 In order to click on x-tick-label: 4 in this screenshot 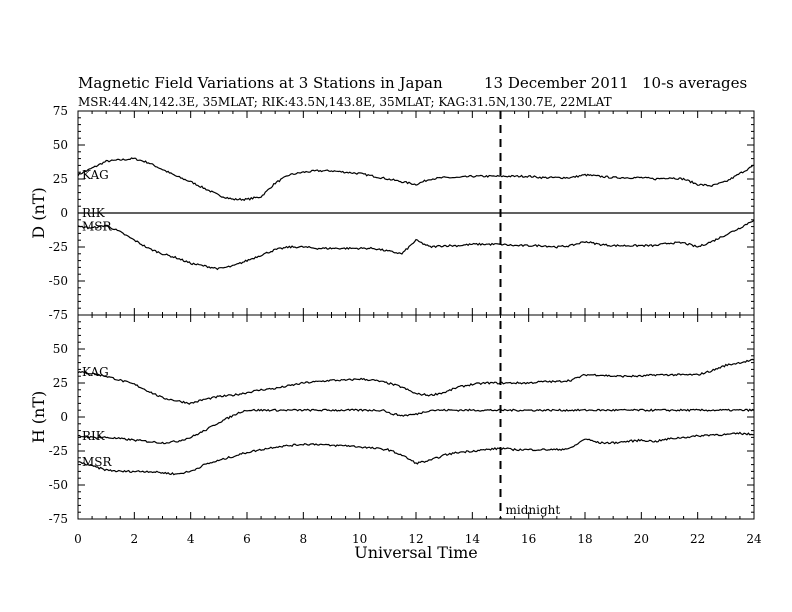, I will do `click(191, 539)`.